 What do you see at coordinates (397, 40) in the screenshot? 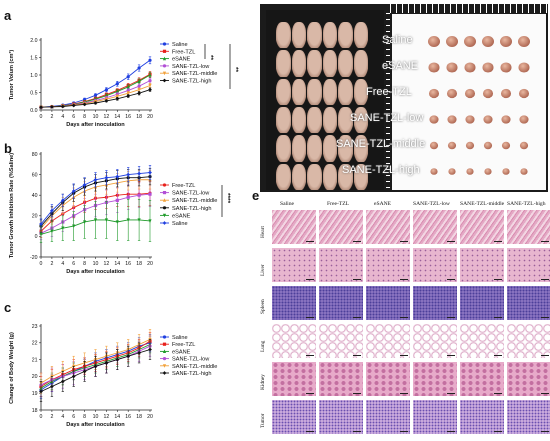
I see `tumor-group-label: Saline` at bounding box center [397, 40].